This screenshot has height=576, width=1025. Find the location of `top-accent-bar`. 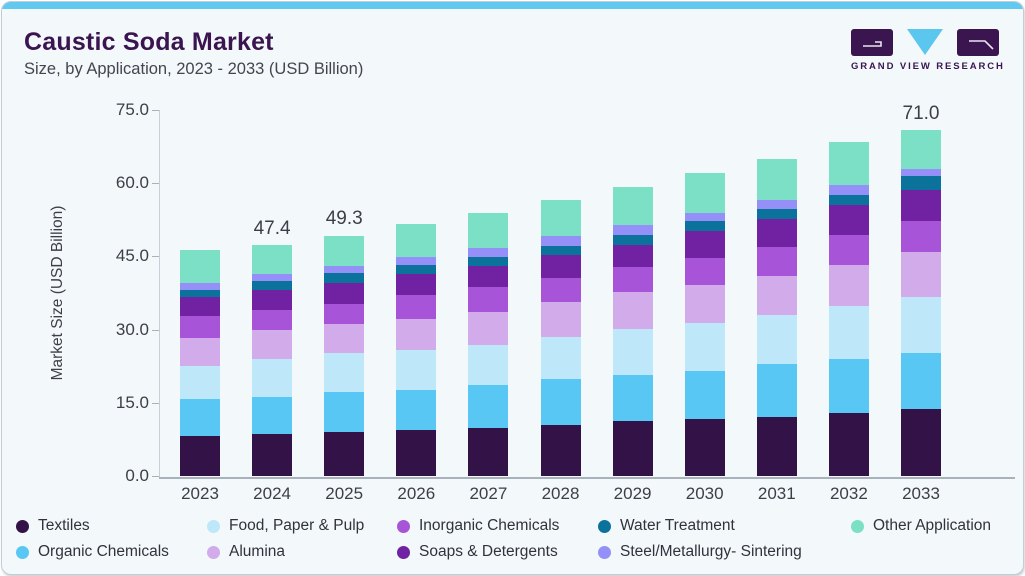

top-accent-bar is located at coordinates (512, 5).